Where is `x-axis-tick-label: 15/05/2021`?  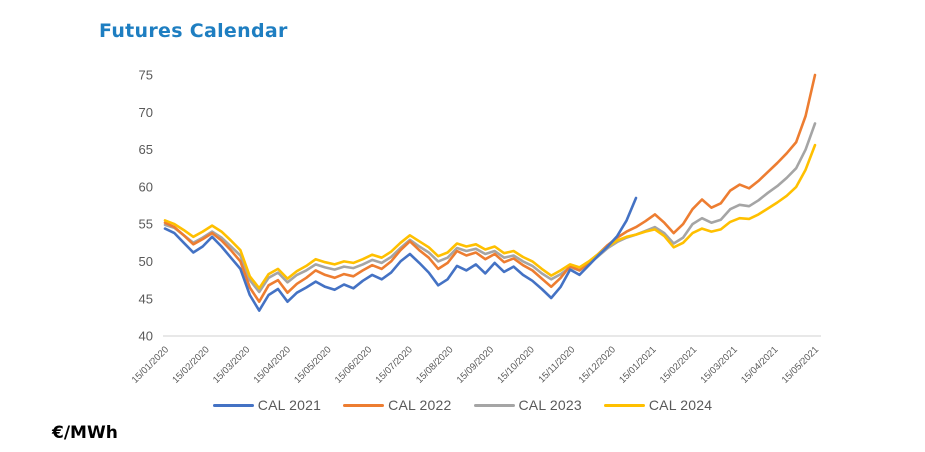 x-axis-tick-label: 15/05/2021 is located at coordinates (800, 364).